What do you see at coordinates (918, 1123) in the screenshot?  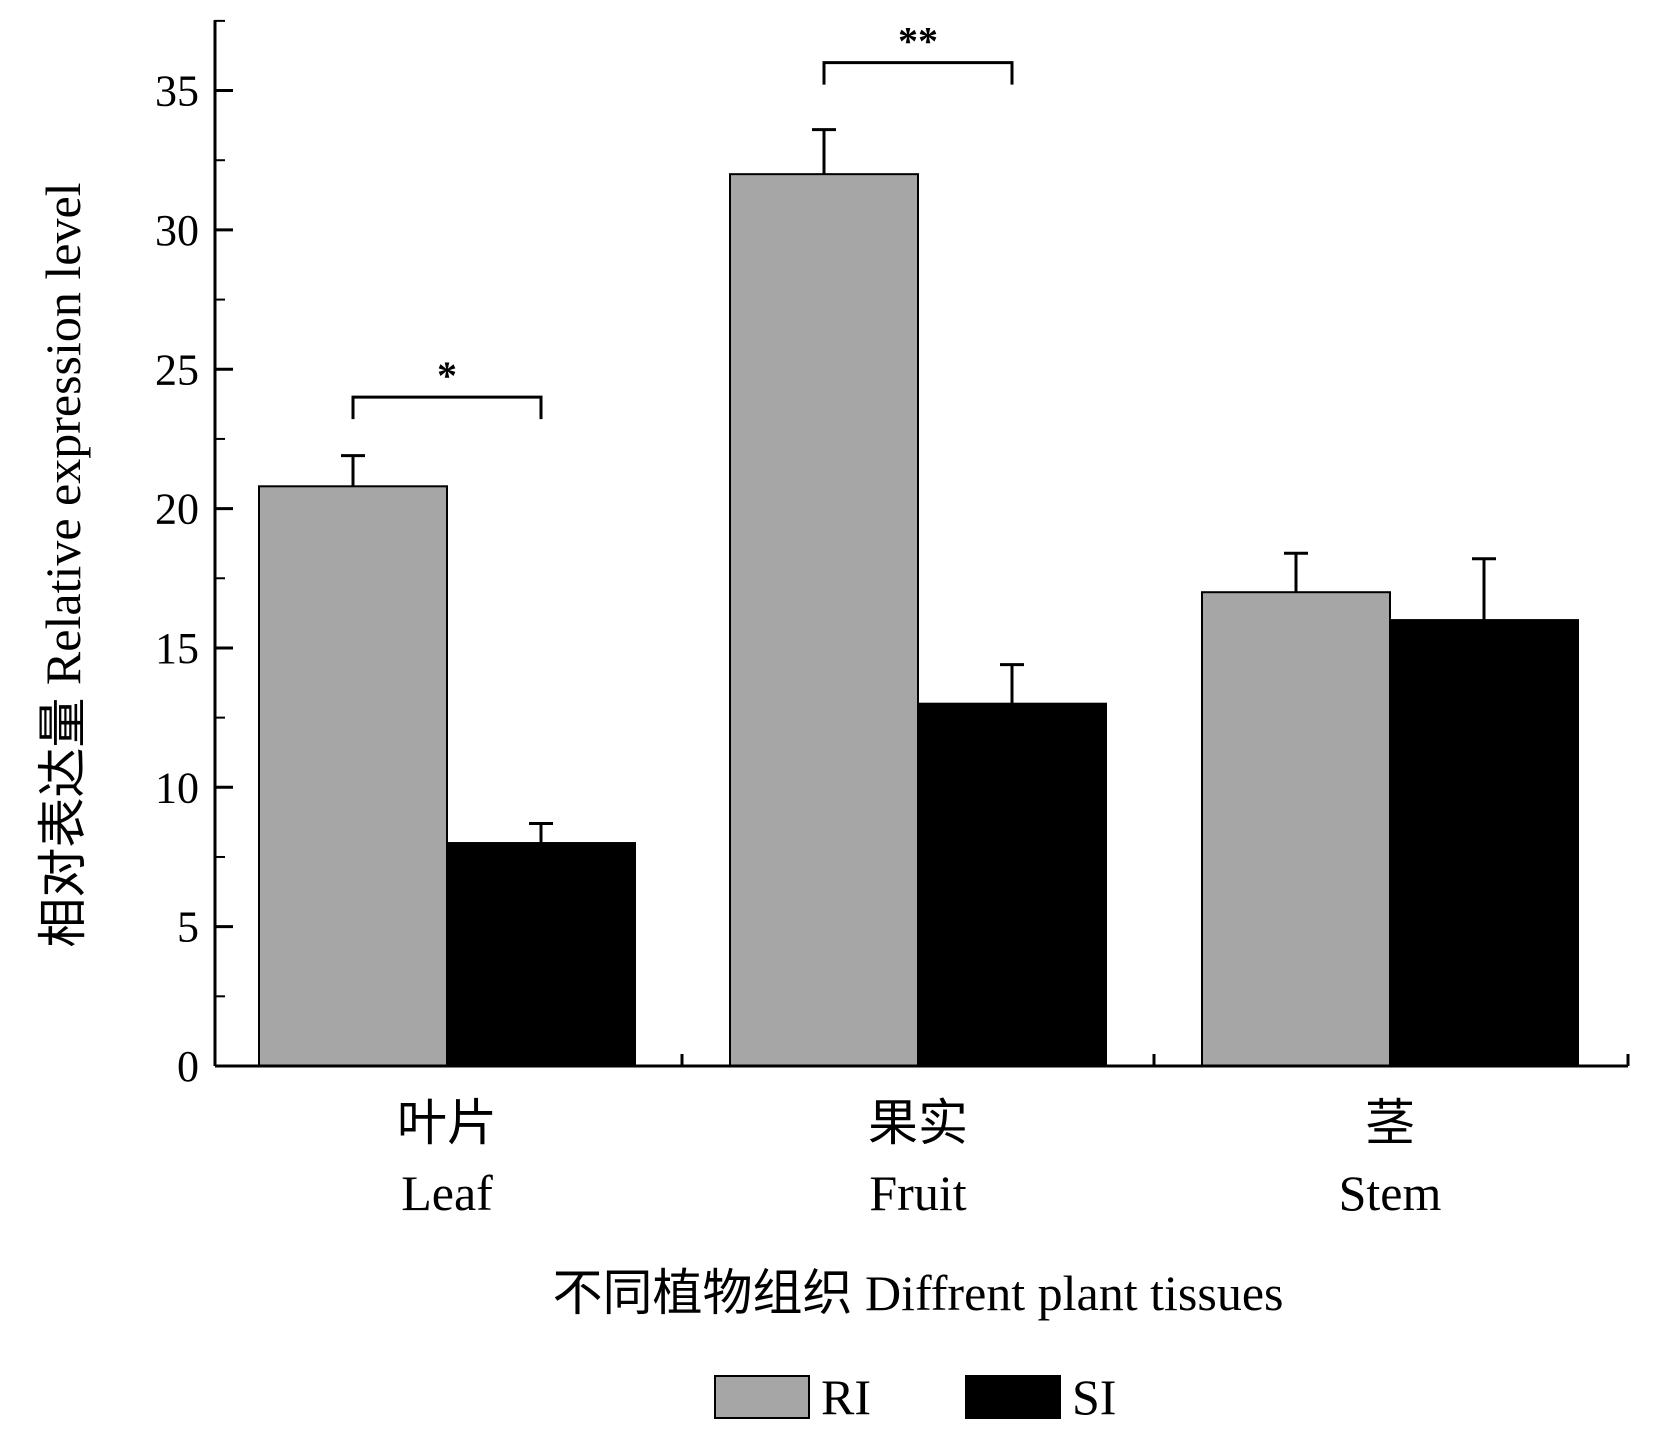 I see `x-category-label-zh: 果实` at bounding box center [918, 1123].